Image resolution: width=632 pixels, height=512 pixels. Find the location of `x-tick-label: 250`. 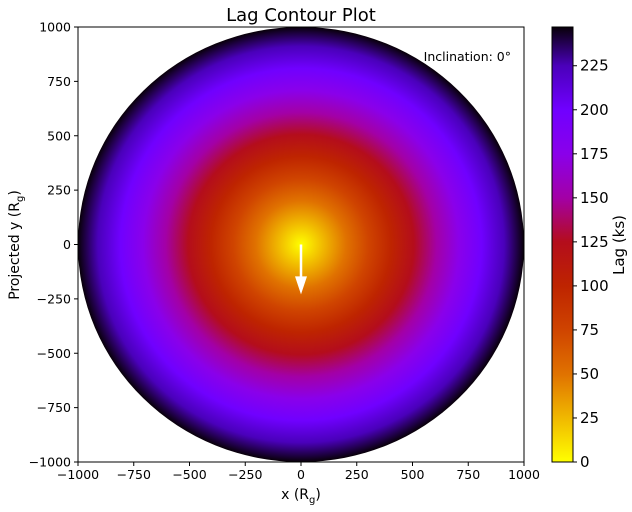

x-tick-label: 250 is located at coordinates (357, 474).